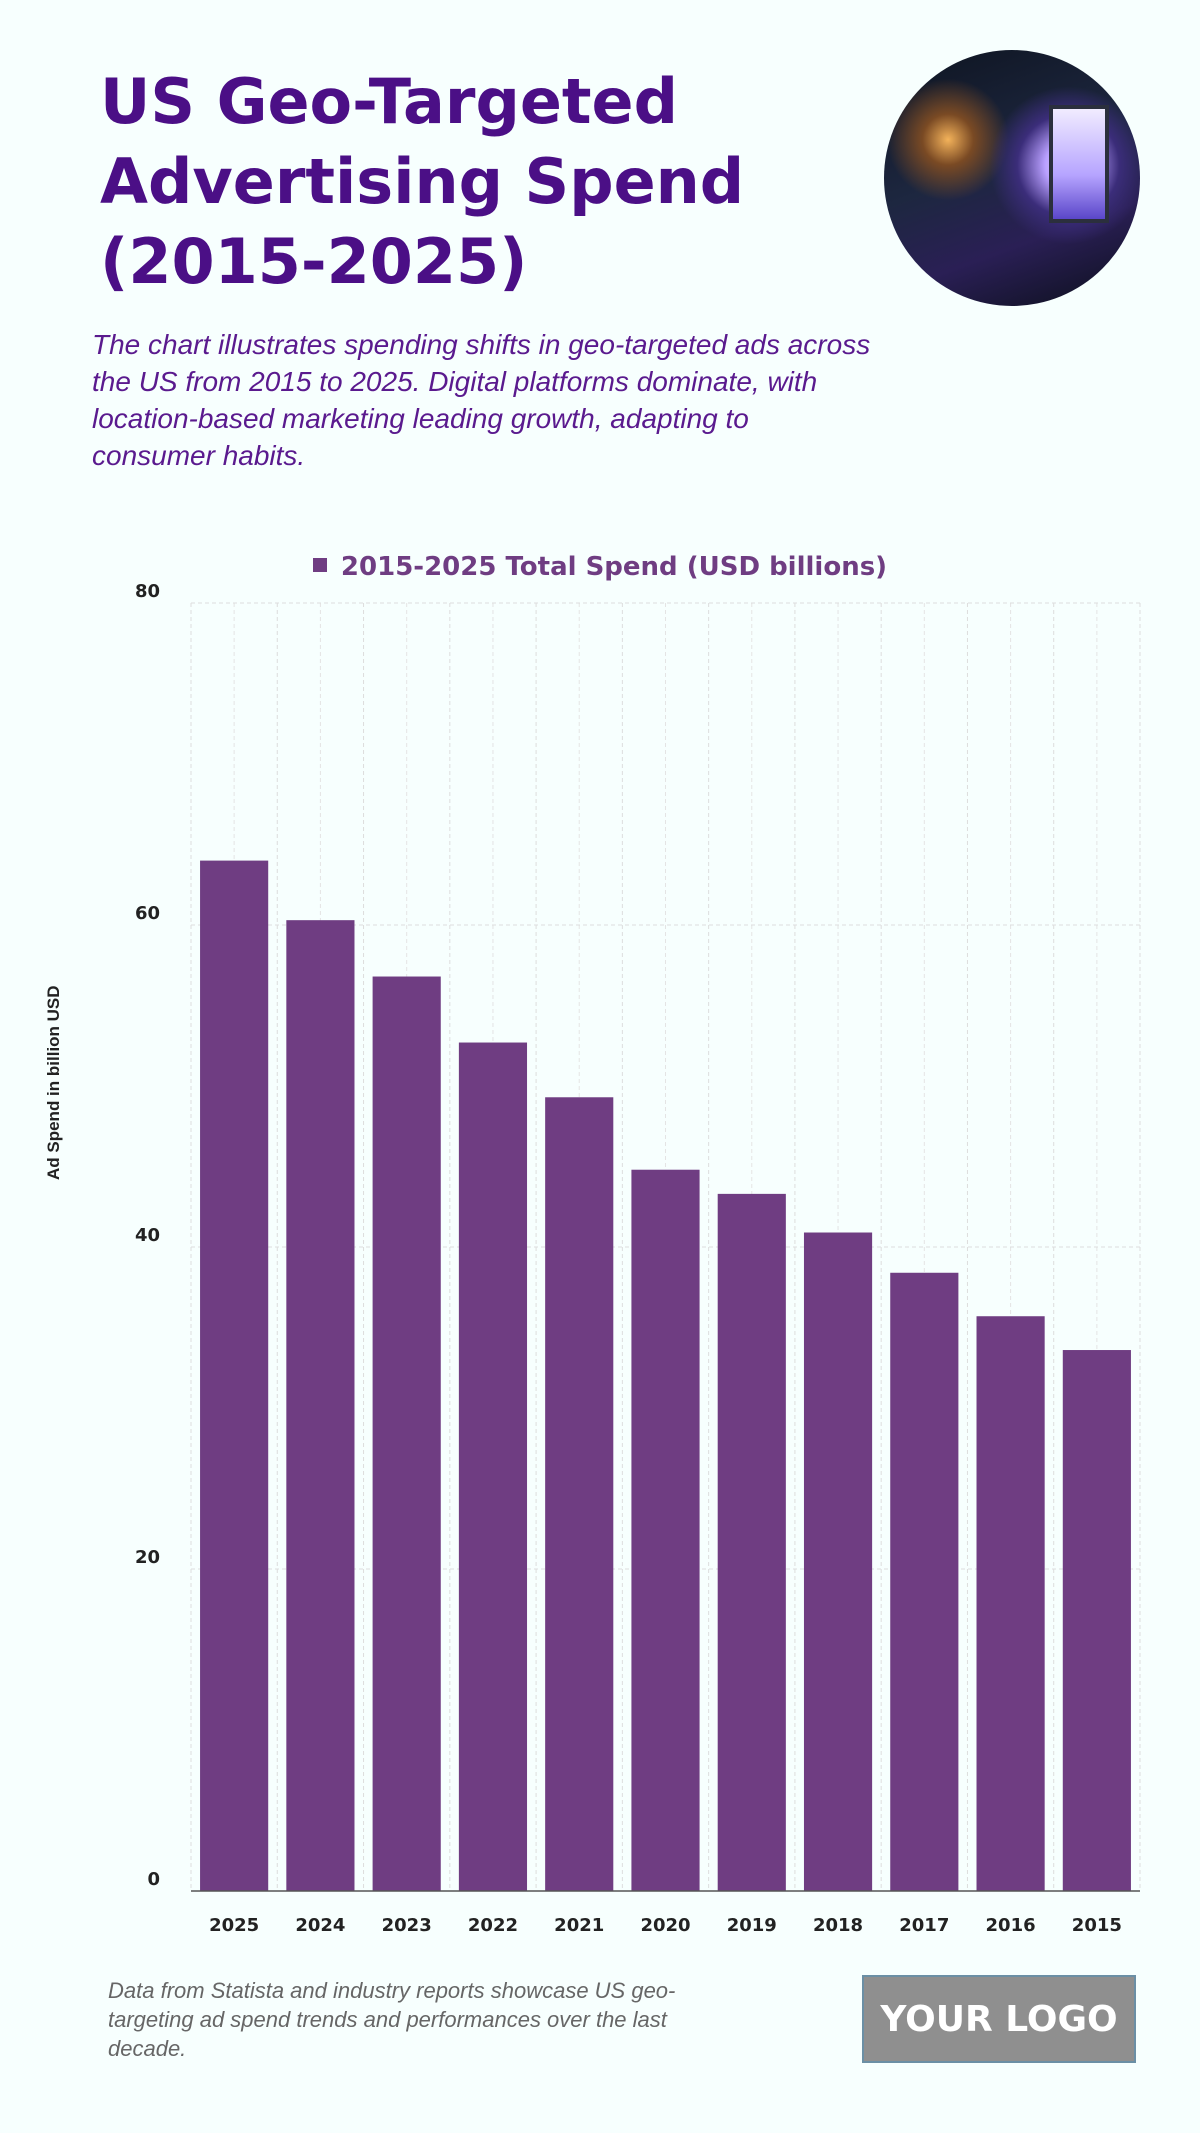 Image resolution: width=1200 pixels, height=2133 pixels. What do you see at coordinates (147, 1557) in the screenshot?
I see `y-tick-label: 20` at bounding box center [147, 1557].